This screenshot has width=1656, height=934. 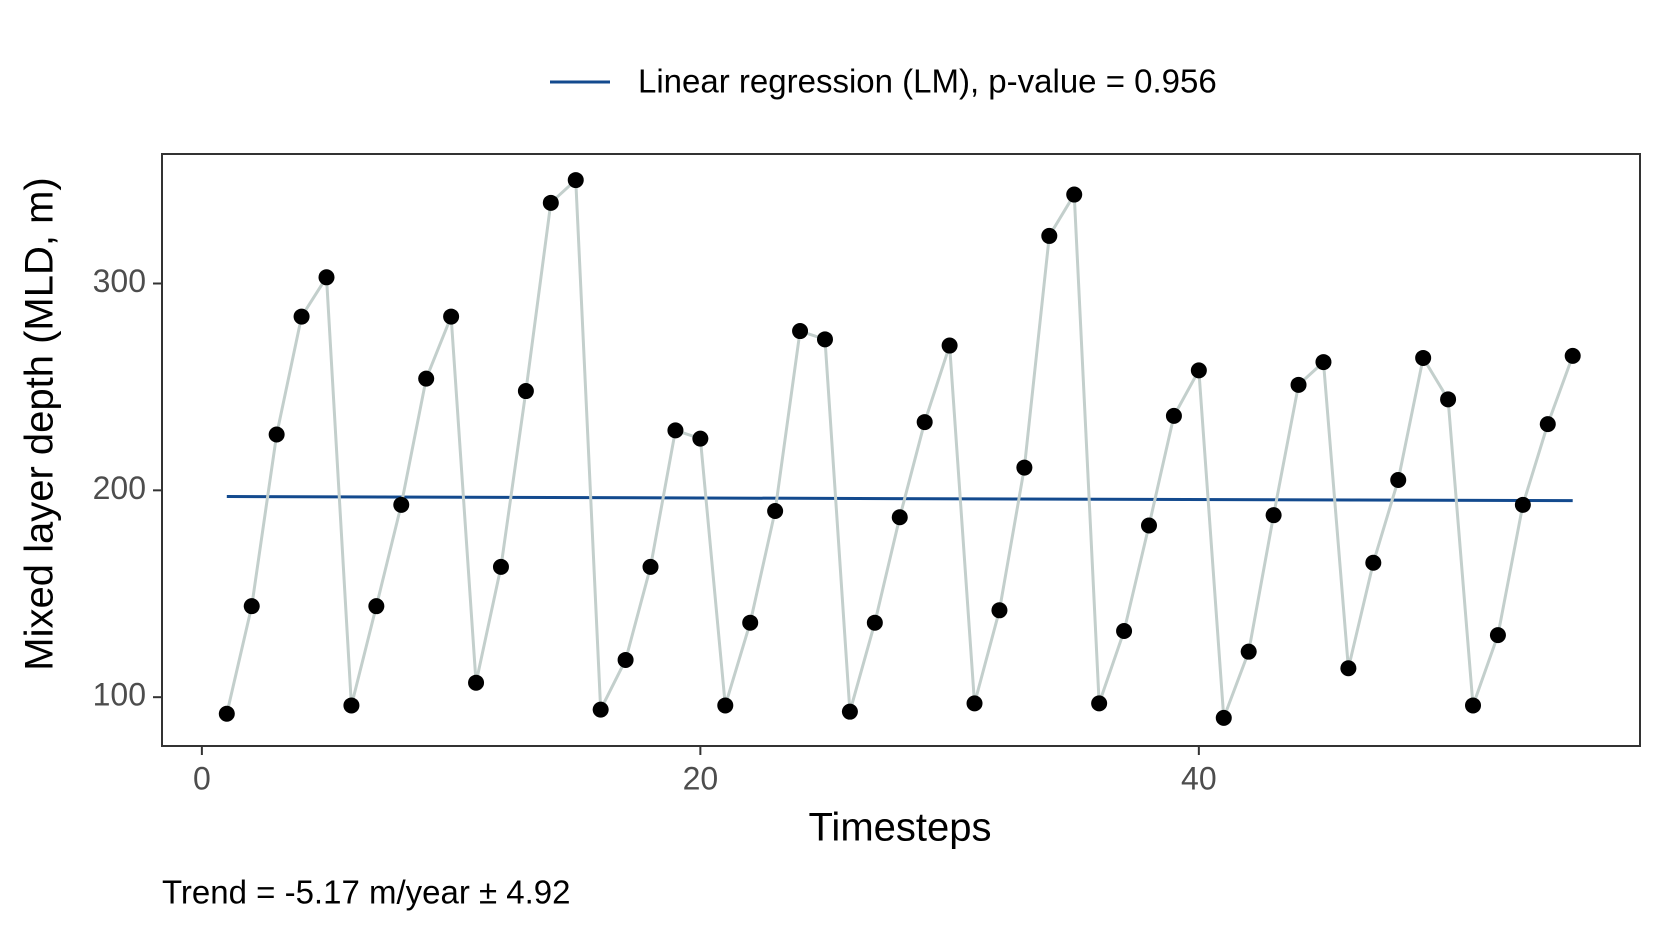 What do you see at coordinates (119, 488) in the screenshot?
I see `y-tick-label: 200` at bounding box center [119, 488].